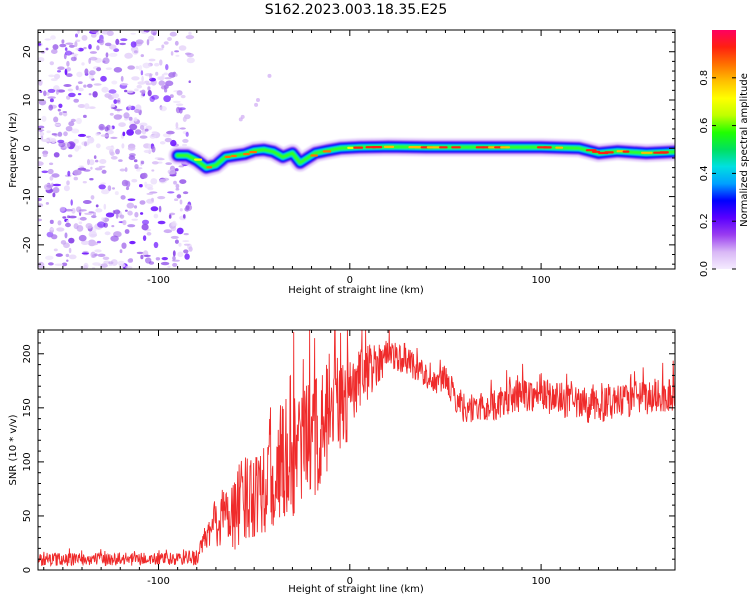 The image size is (750, 600). Describe the element at coordinates (27, 407) in the screenshot. I see `y-tick-label: 150` at that location.